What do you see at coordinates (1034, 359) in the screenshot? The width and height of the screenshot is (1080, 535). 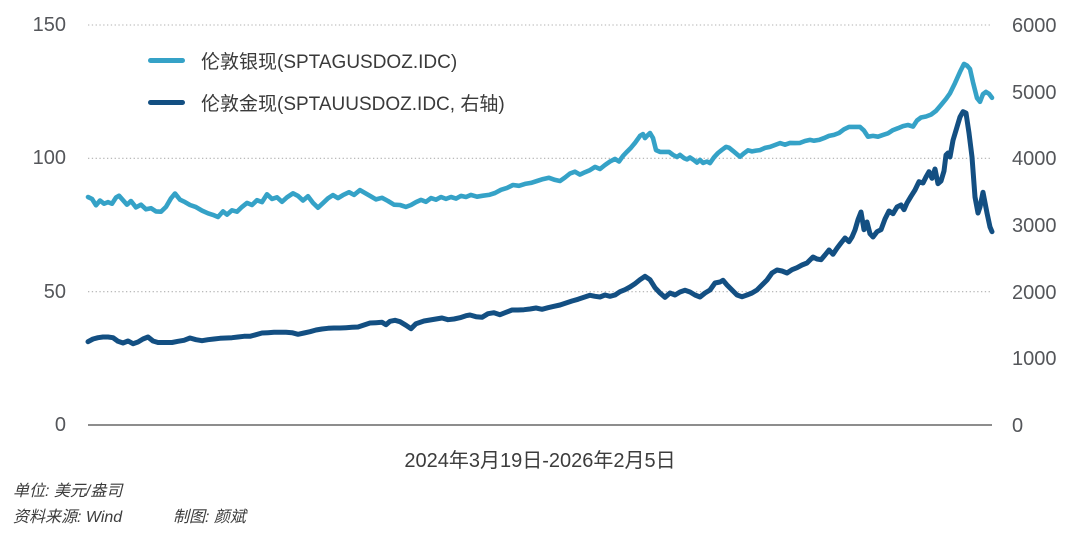 I see `right-axis-tick-1000: 1000` at bounding box center [1034, 359].